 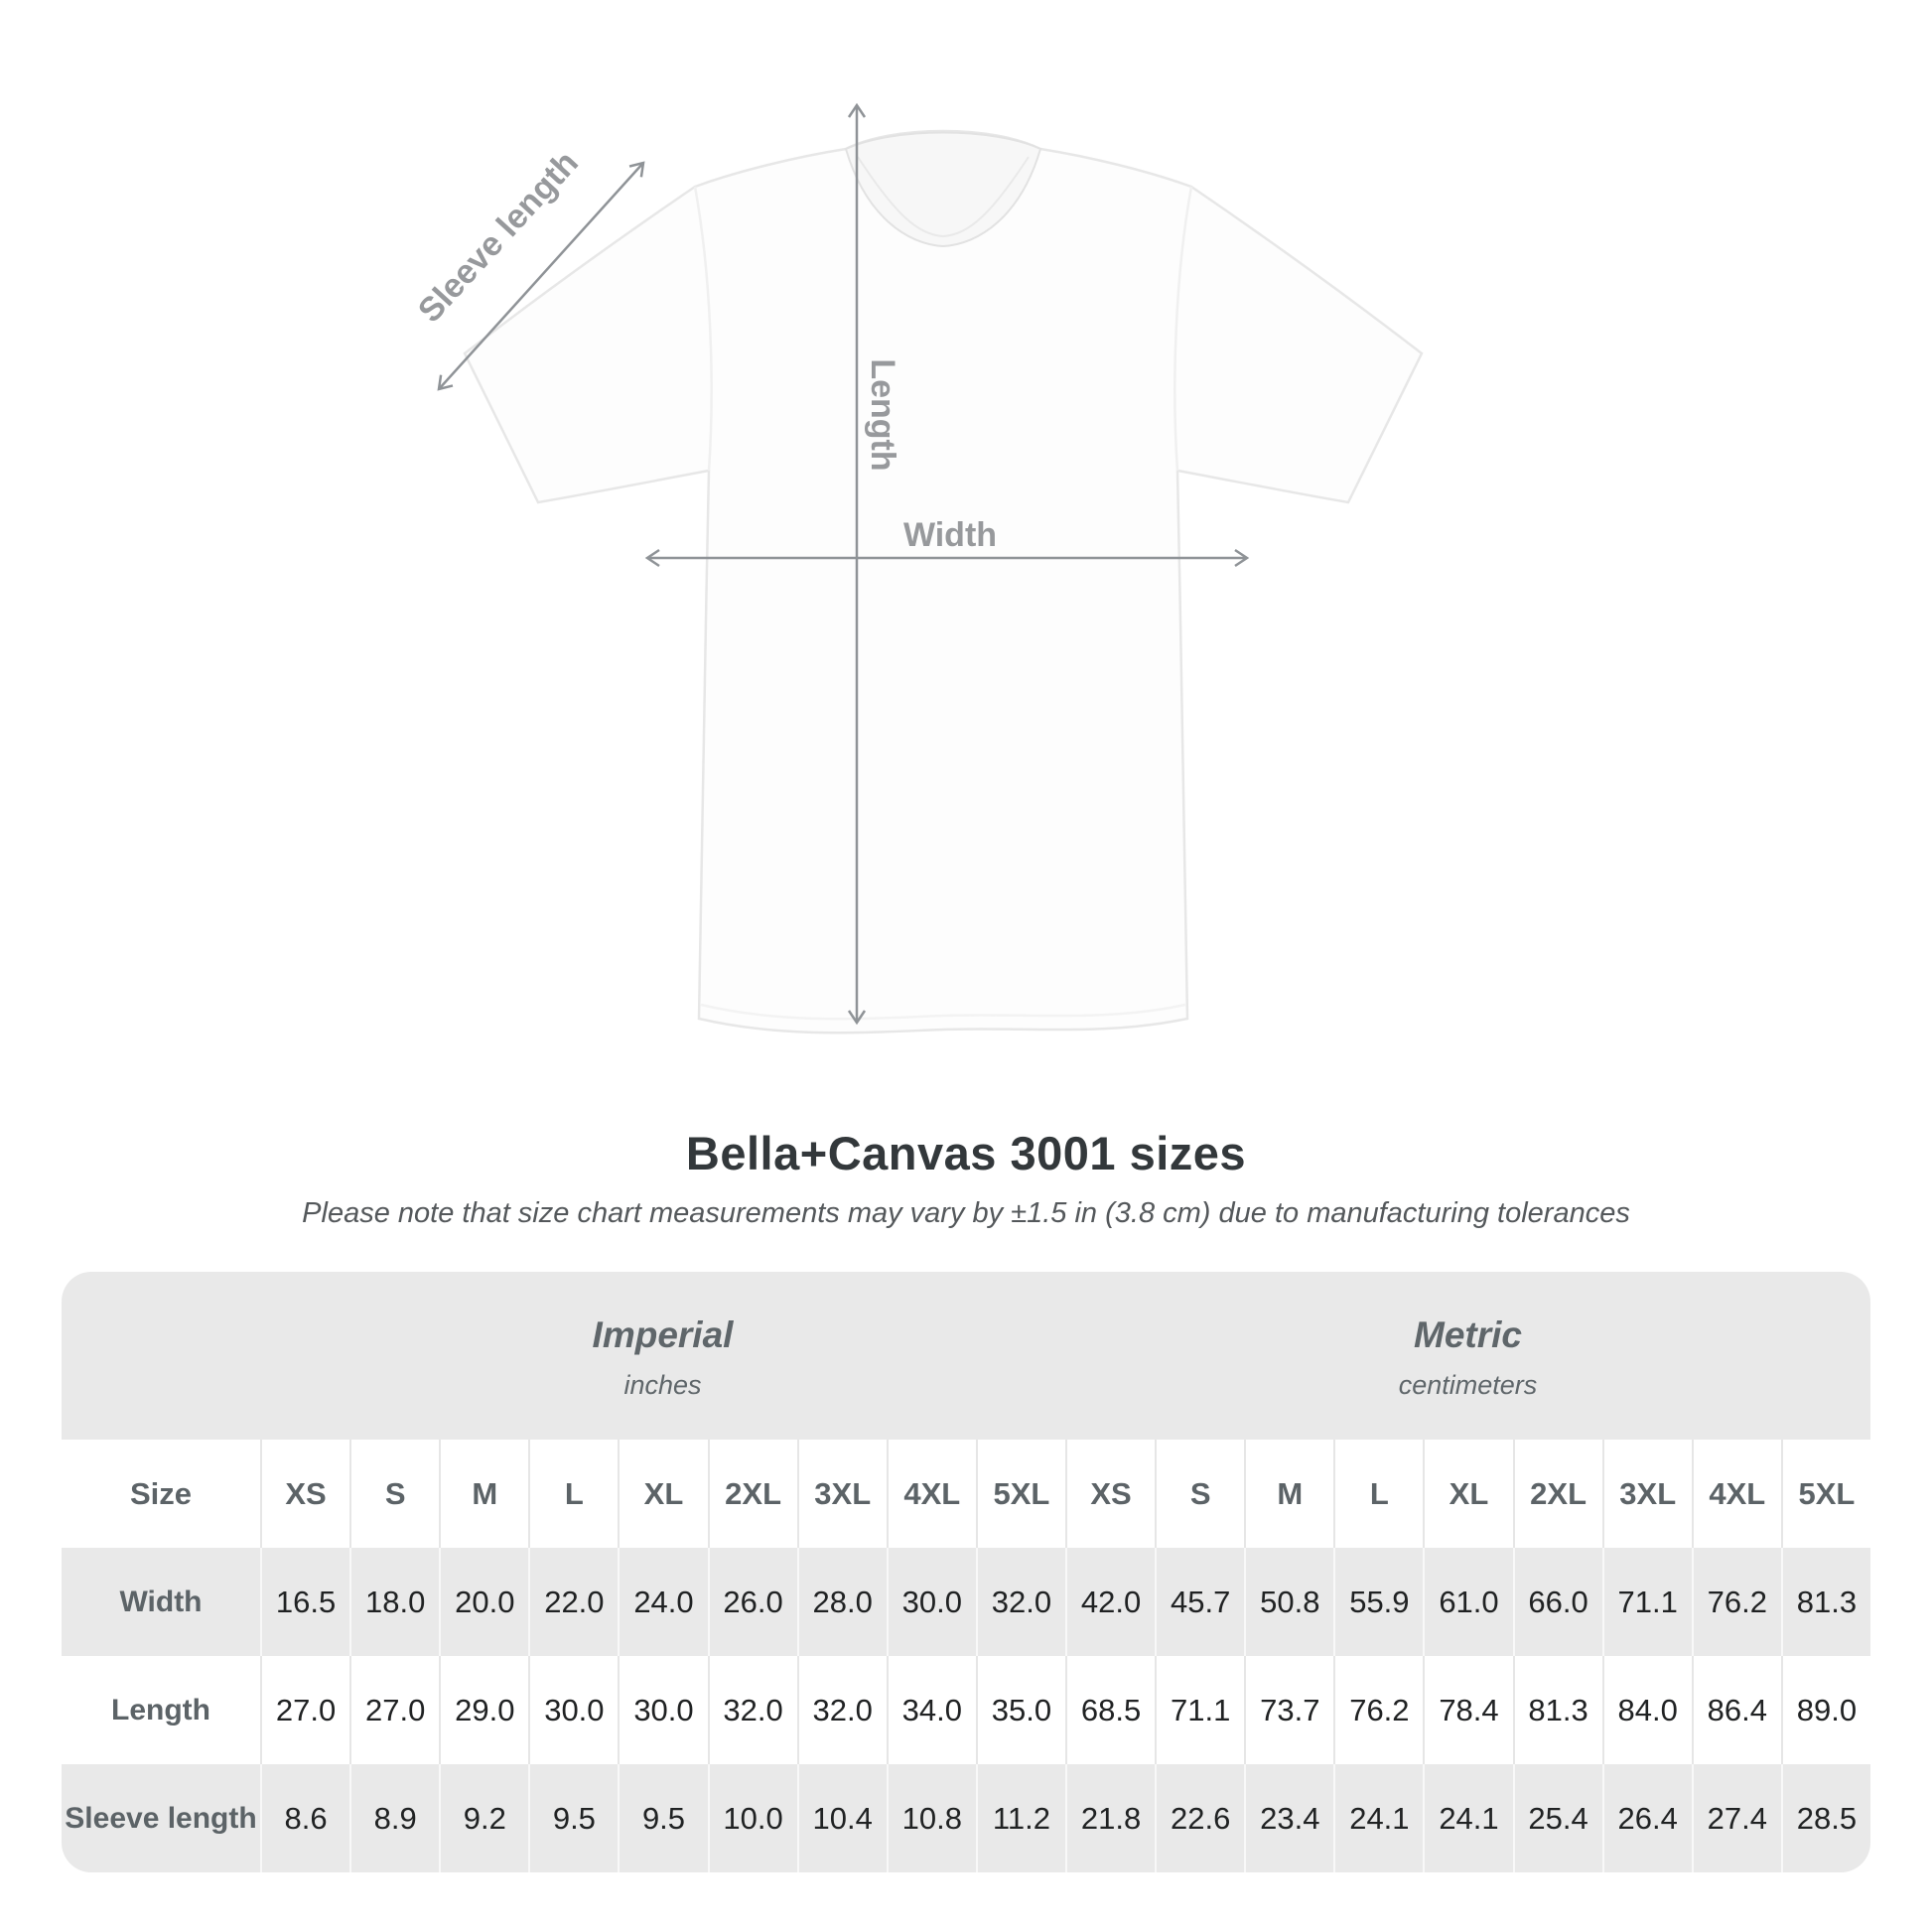 What do you see at coordinates (304, 1602) in the screenshot?
I see `measurement-value: 16.5` at bounding box center [304, 1602].